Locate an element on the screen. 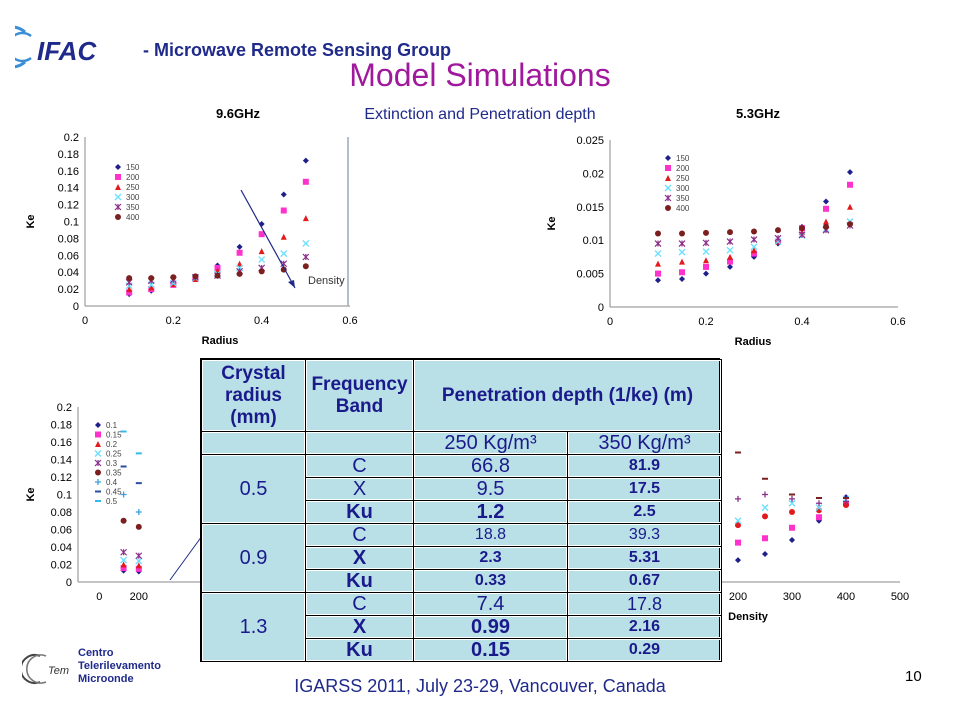 Image resolution: width=960 pixels, height=720 pixels. x-tick-label: 400 is located at coordinates (846, 597).